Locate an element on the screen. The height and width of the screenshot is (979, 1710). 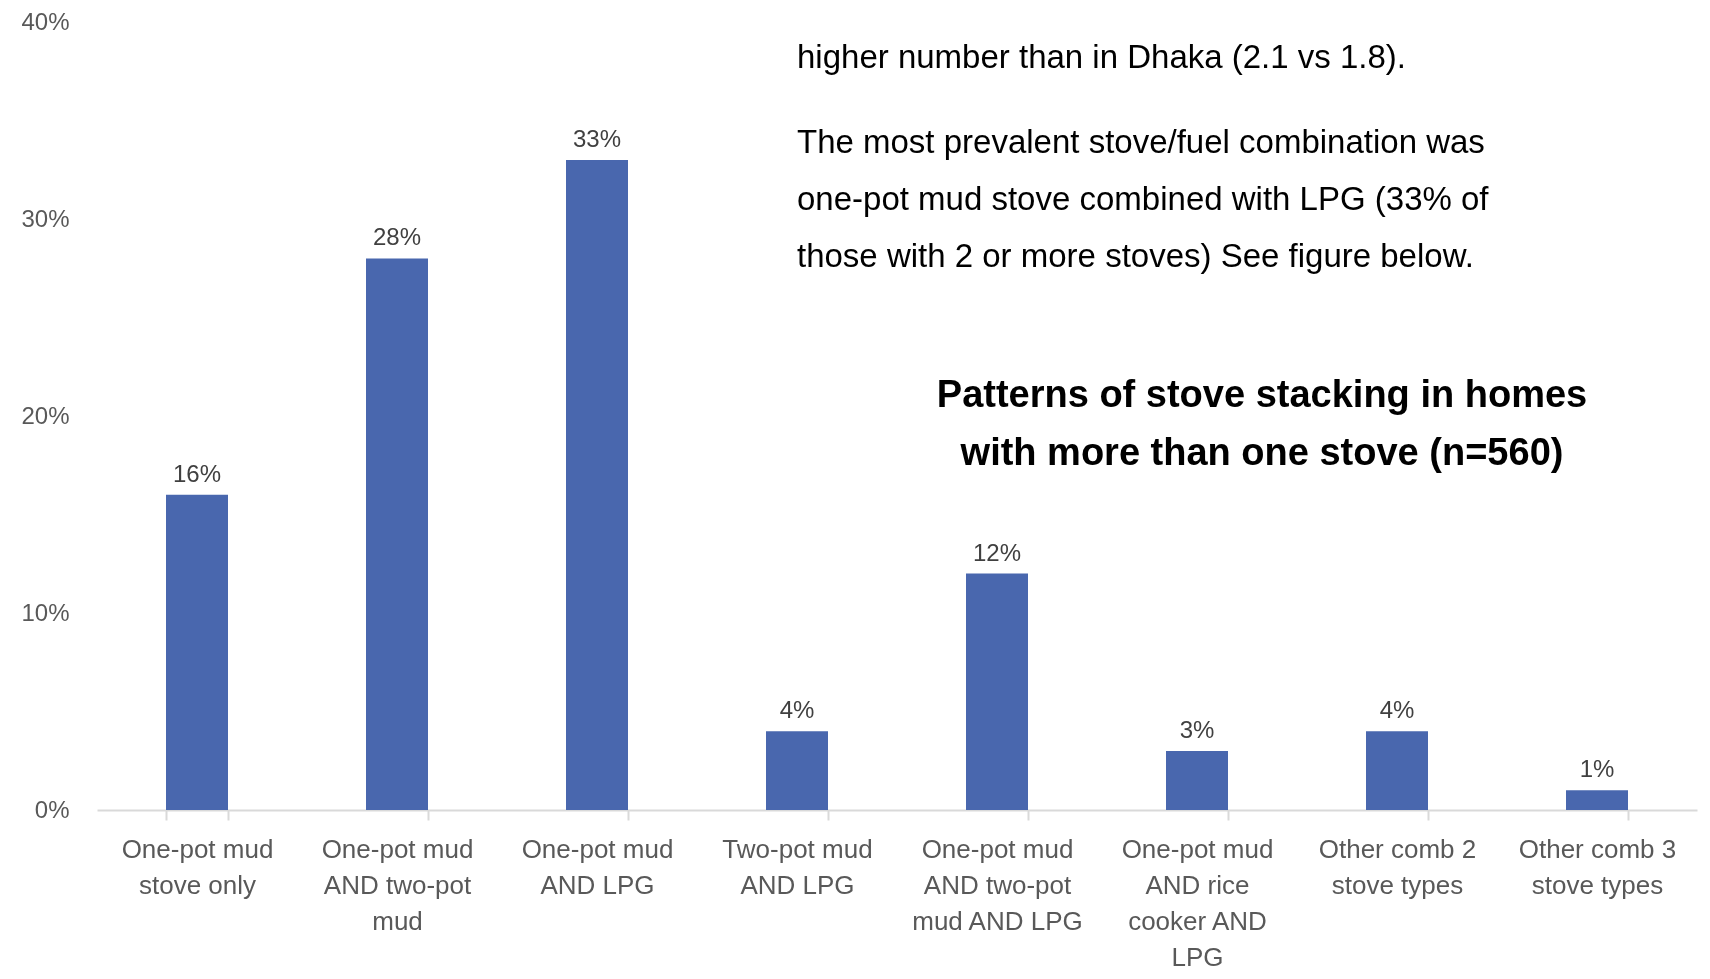
x-tick-label: One-pot mud AND two-pot mud is located at coordinates (397, 884).